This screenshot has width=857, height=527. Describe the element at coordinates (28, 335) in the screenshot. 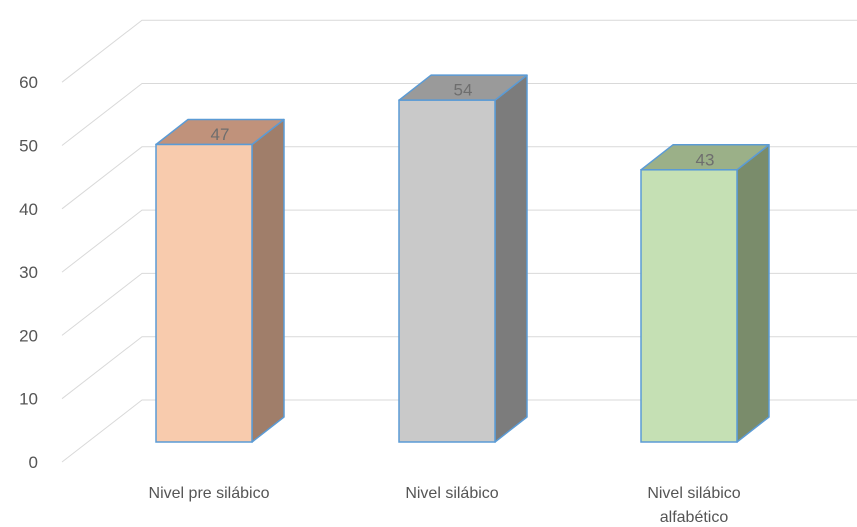

I see `y-tick-label-20: 20` at that location.